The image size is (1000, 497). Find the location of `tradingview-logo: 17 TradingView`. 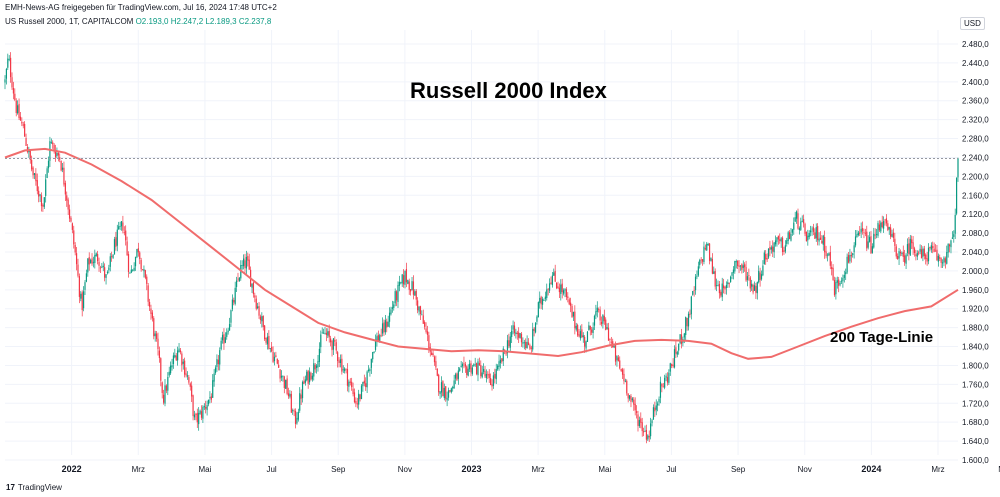

tradingview-logo: 17 TradingView is located at coordinates (34, 487).